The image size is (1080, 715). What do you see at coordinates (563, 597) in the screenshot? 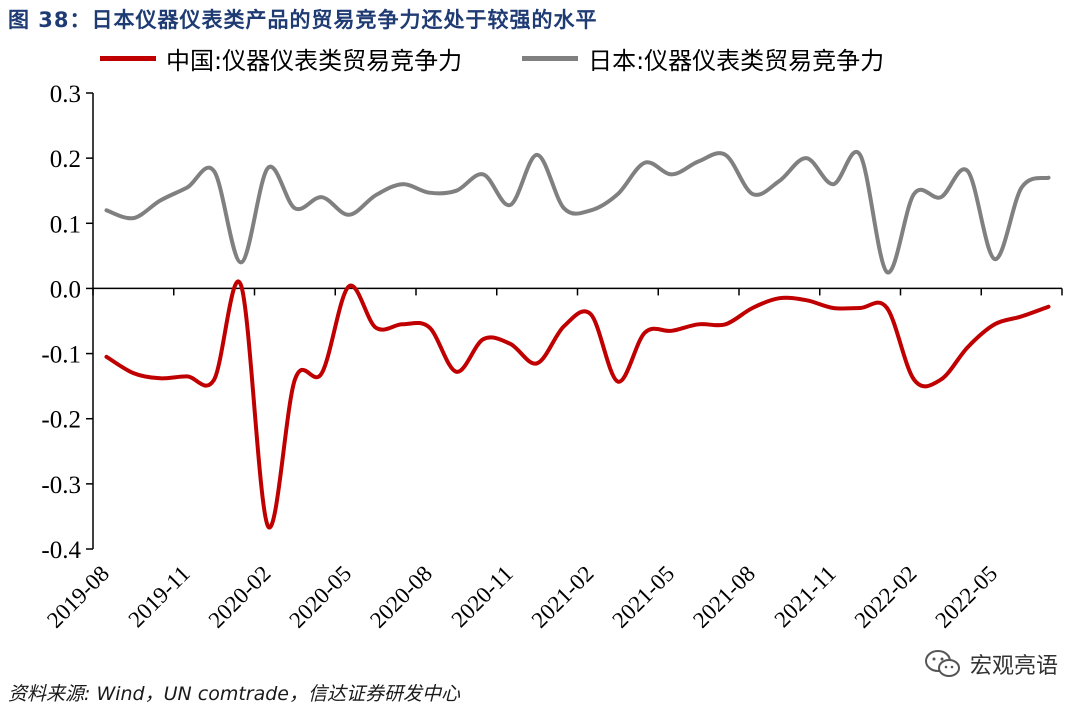
I see `x-tick-label: 2021-02` at bounding box center [563, 597].